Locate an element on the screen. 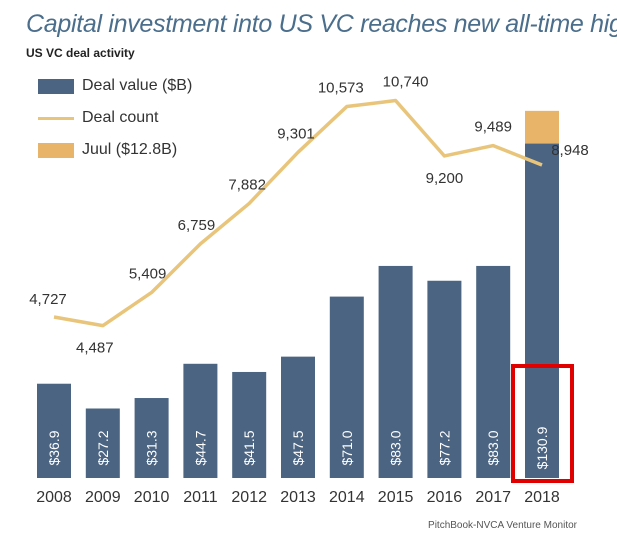 This screenshot has height=549, width=617. bar-deal-value-2010 is located at coordinates (151, 438).